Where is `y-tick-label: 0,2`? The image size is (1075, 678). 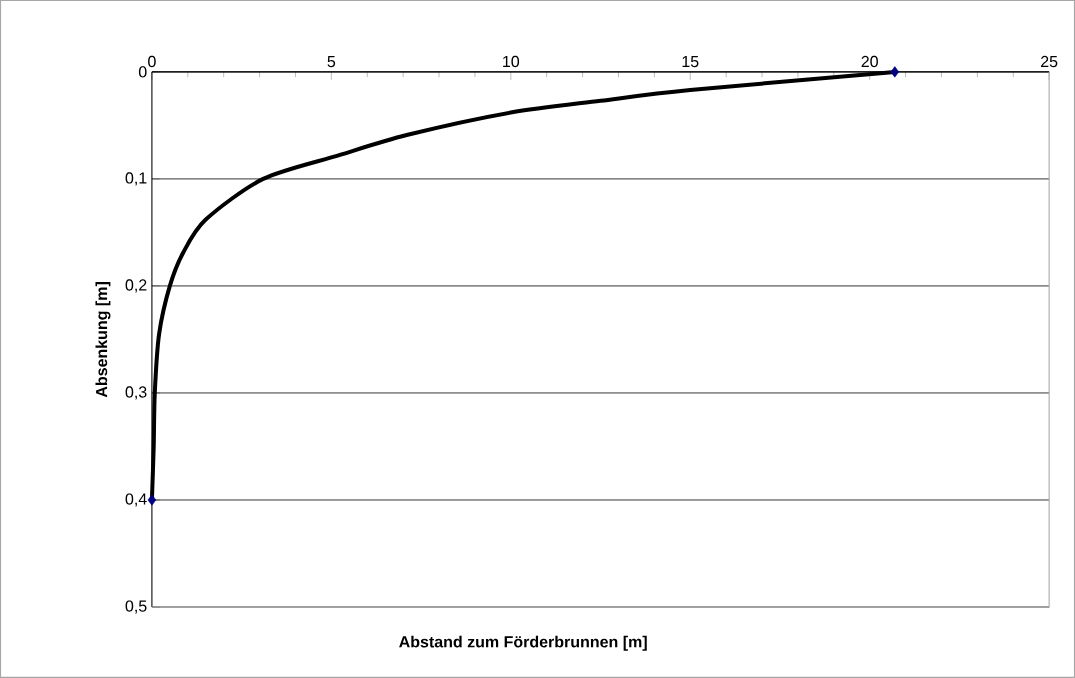
y-tick-label: 0,2 is located at coordinates (136, 286).